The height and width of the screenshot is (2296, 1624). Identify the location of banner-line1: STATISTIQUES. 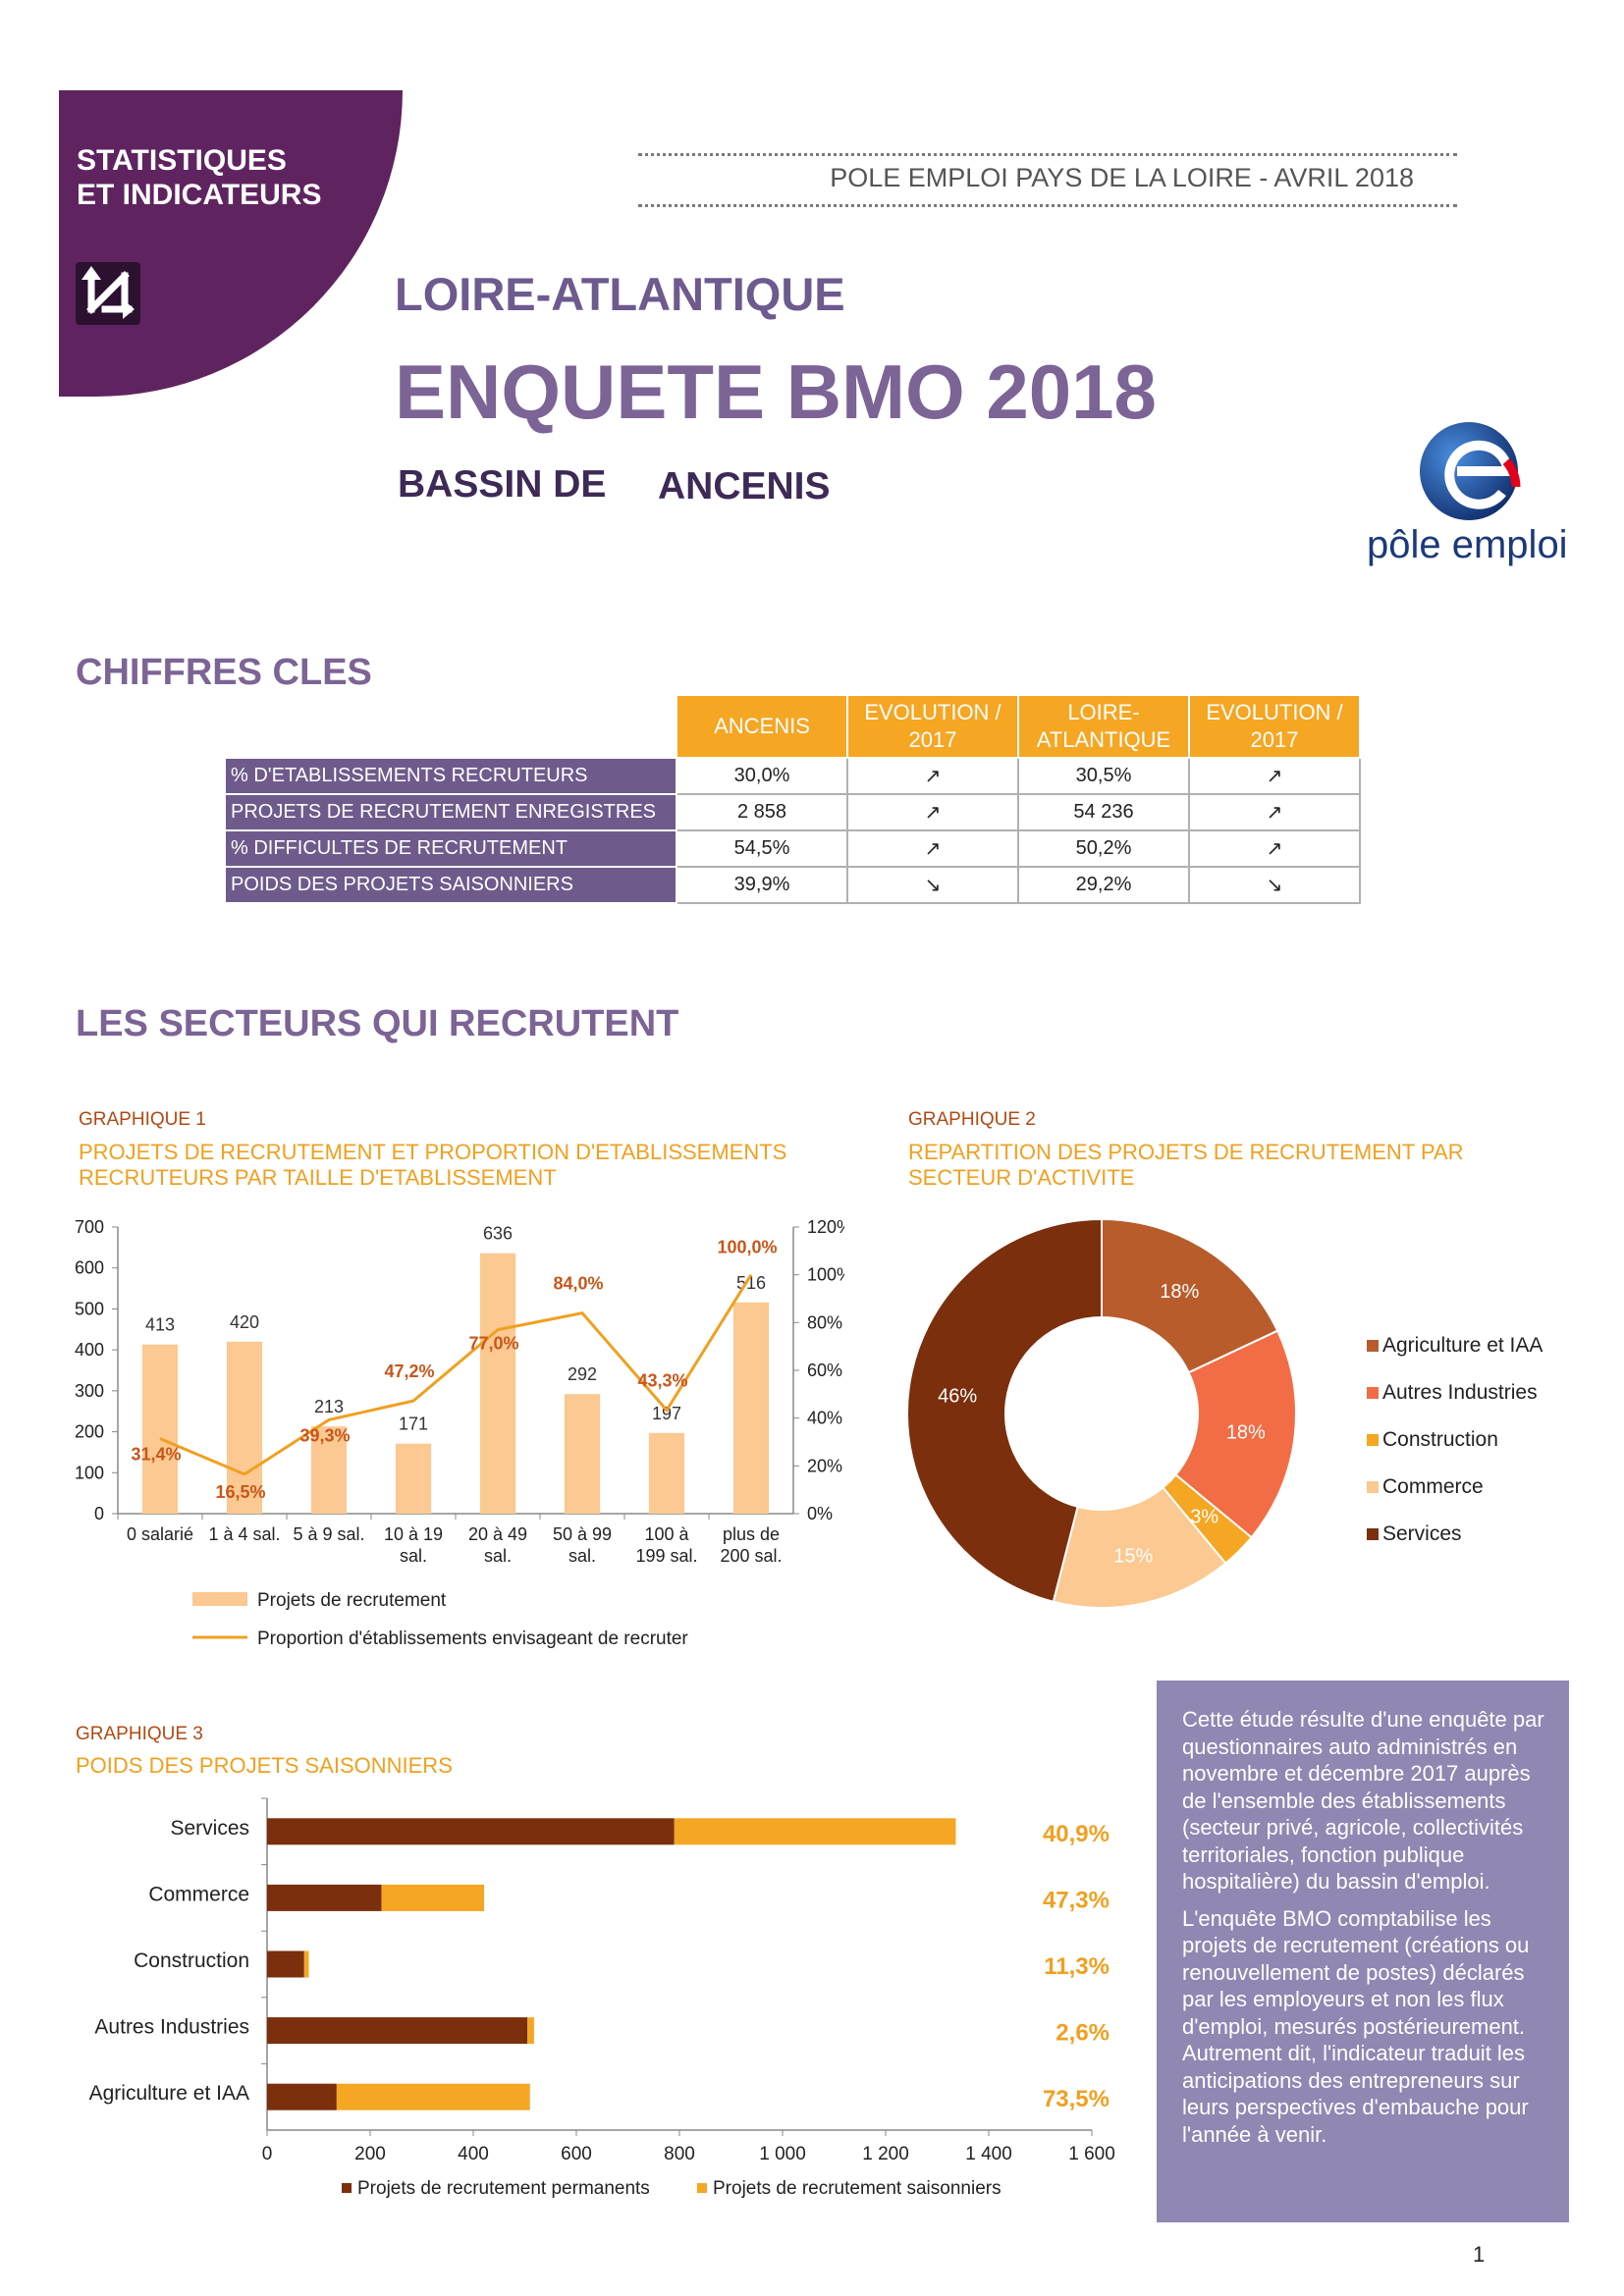
(182, 160).